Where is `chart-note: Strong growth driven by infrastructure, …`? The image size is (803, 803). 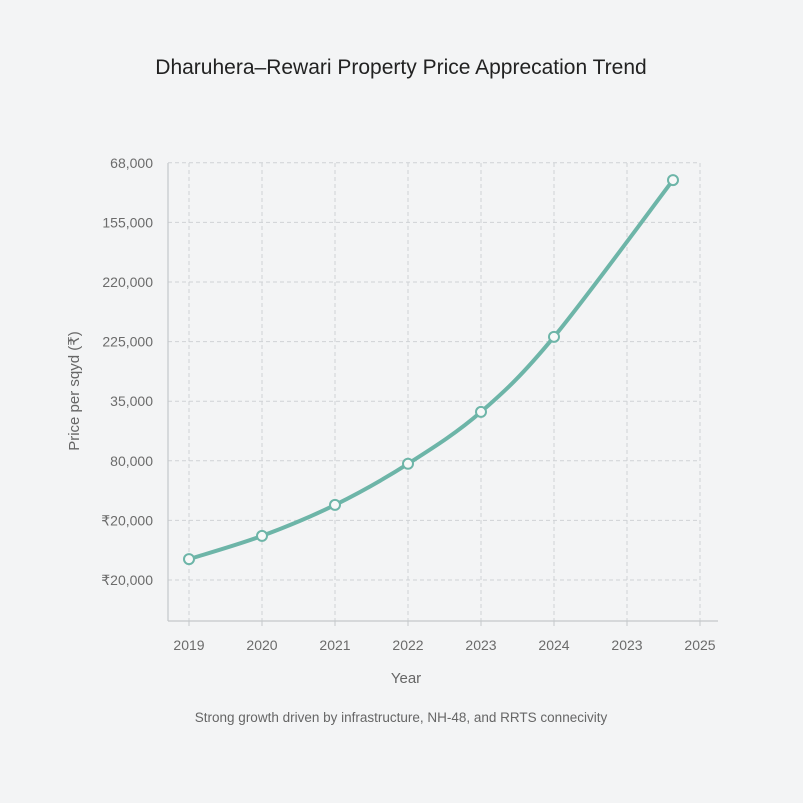 chart-note: Strong growth driven by infrastructure, … is located at coordinates (401, 717).